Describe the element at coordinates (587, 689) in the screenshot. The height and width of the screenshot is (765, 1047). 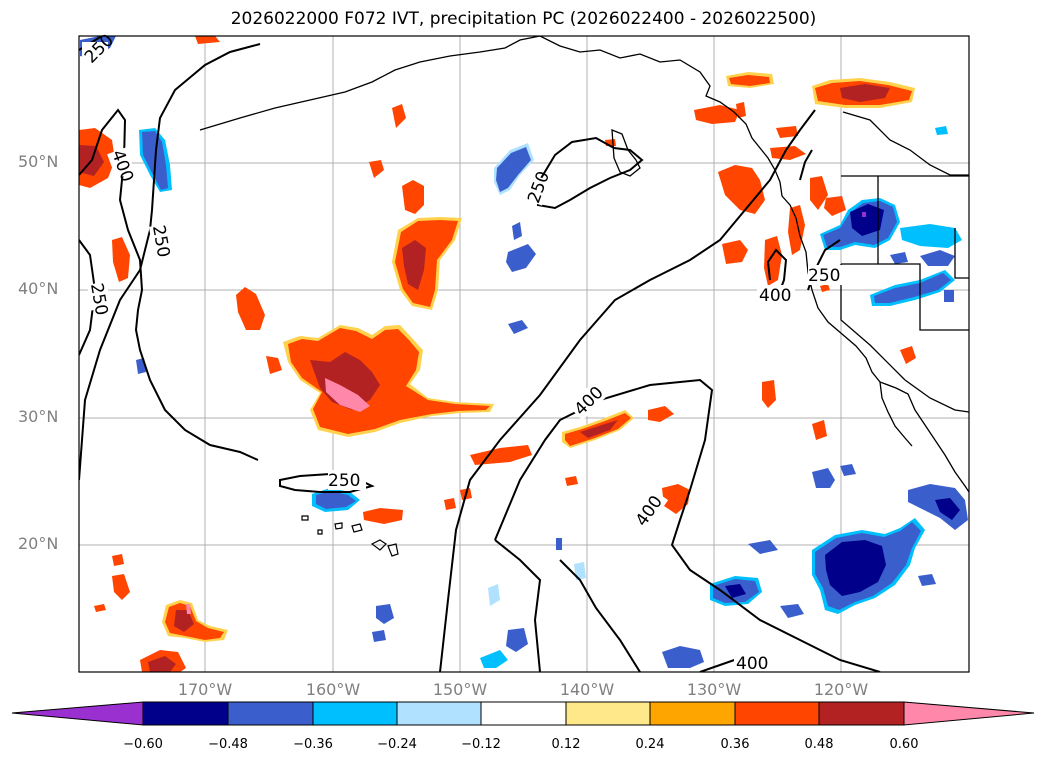
I see `lon-label: 140°W` at that location.